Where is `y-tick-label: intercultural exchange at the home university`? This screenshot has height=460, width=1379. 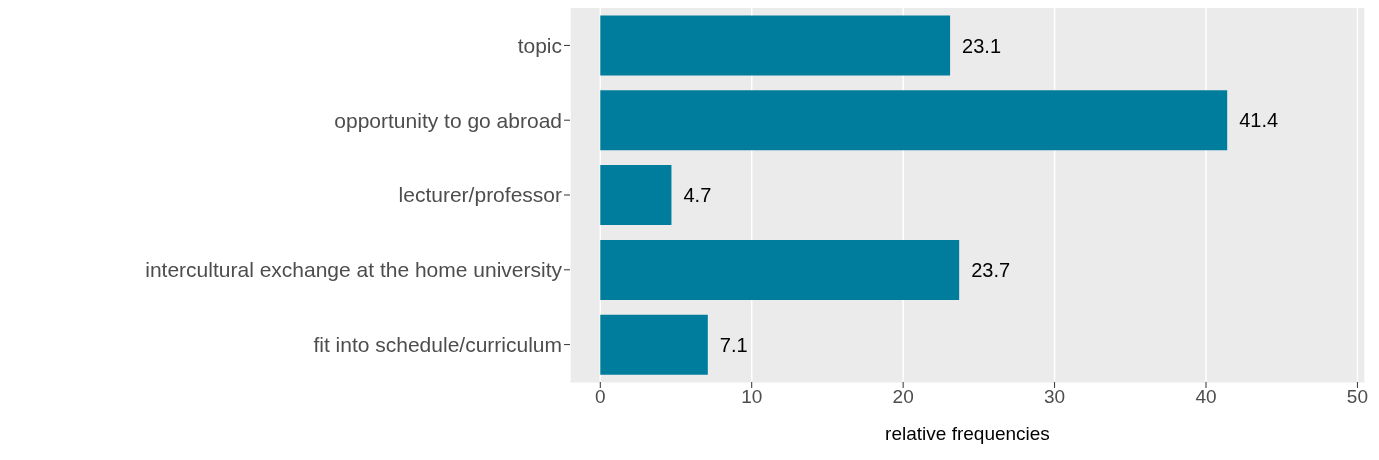
y-tick-label: intercultural exchange at the home university is located at coordinates (354, 270).